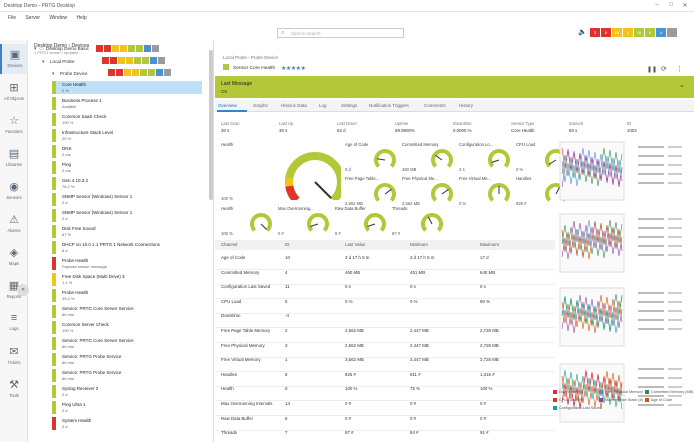 The image size is (694, 442). Describe the element at coordinates (12, 18) in the screenshot. I see `menu-file: File` at that location.